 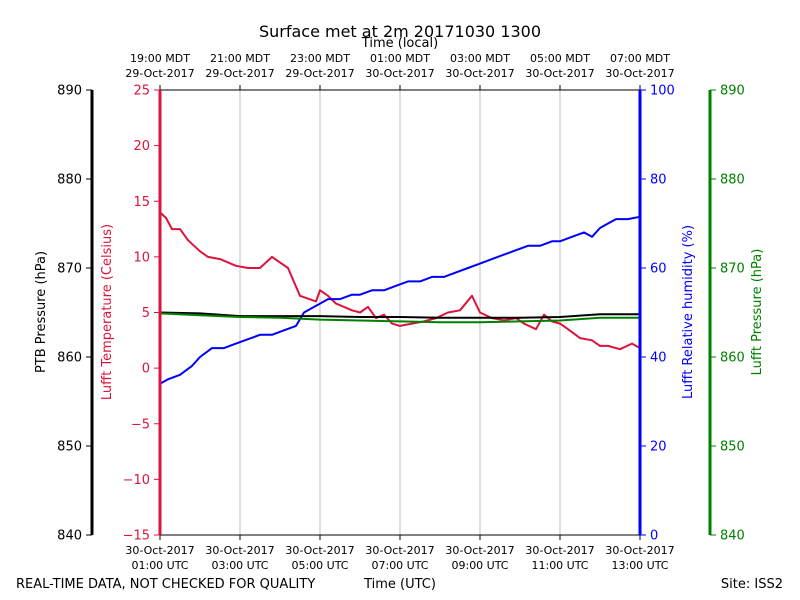 What do you see at coordinates (658, 447) in the screenshot?
I see `rh-axis-tick-label: 20` at bounding box center [658, 447].